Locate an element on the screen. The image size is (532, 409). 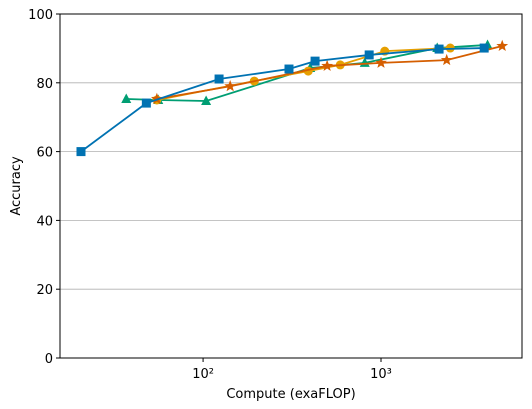
x-tick-label: 10² is located at coordinates (203, 374).